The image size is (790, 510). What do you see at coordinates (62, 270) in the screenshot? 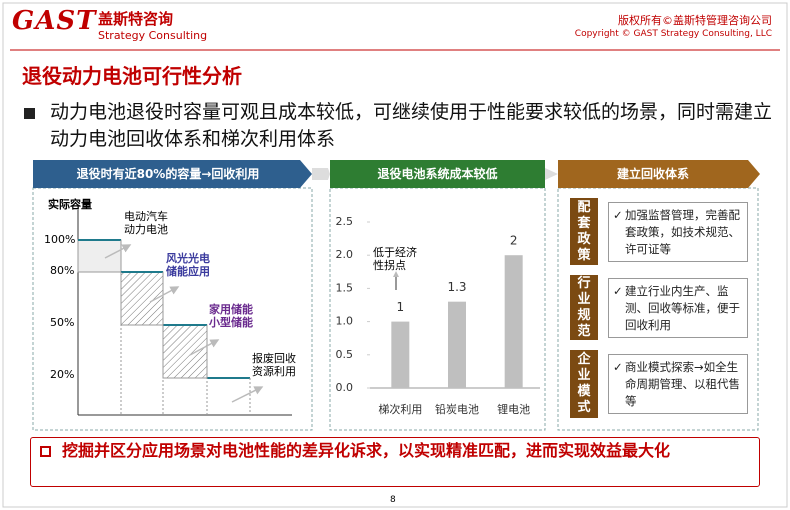
I see `level-label: 80%` at bounding box center [62, 270].